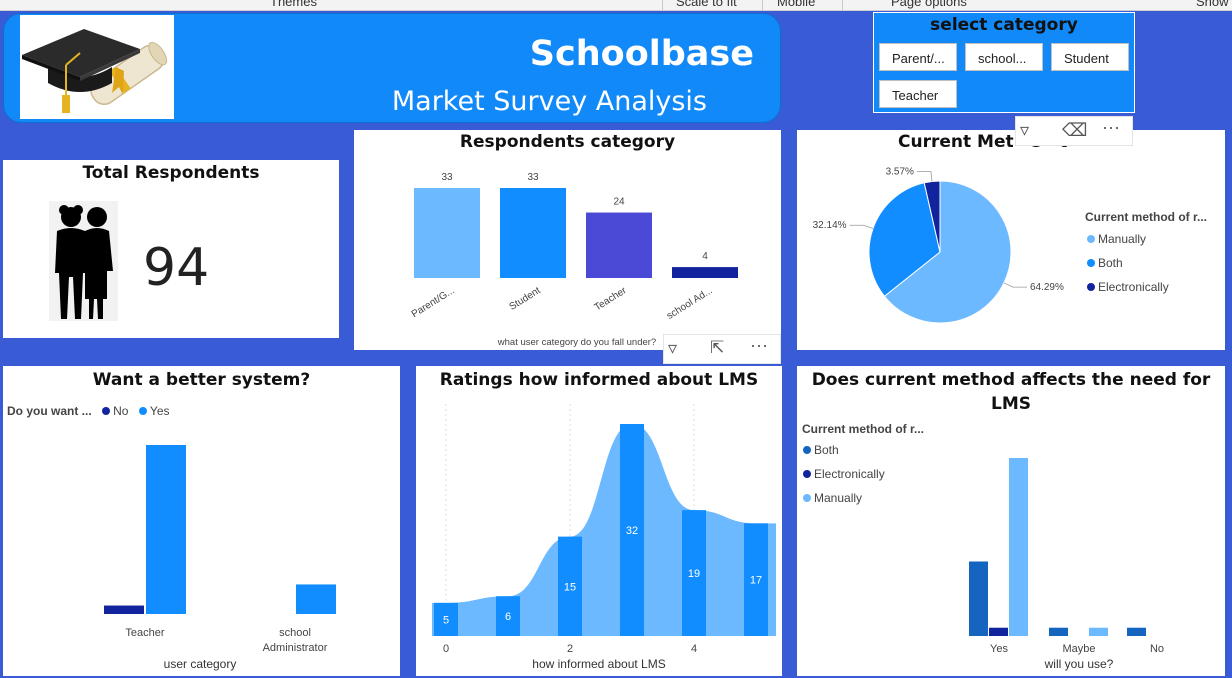 The image size is (1232, 678). Describe the element at coordinates (918, 94) in the screenshot. I see `slicer-chip-teacher: Teacher` at that location.